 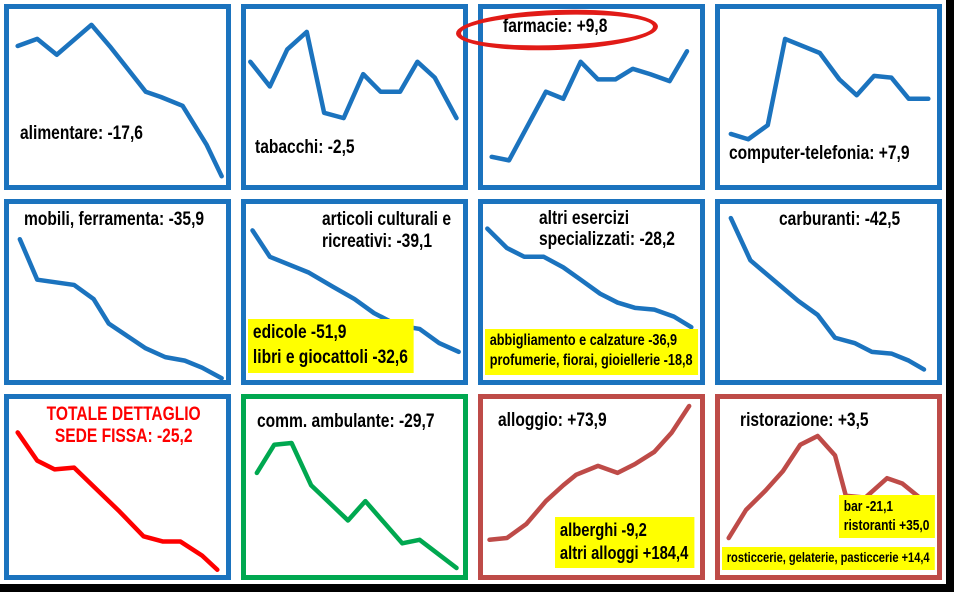 What do you see at coordinates (607, 239) in the screenshot?
I see `panel-title-line: specializzati: -28,2` at bounding box center [607, 239].